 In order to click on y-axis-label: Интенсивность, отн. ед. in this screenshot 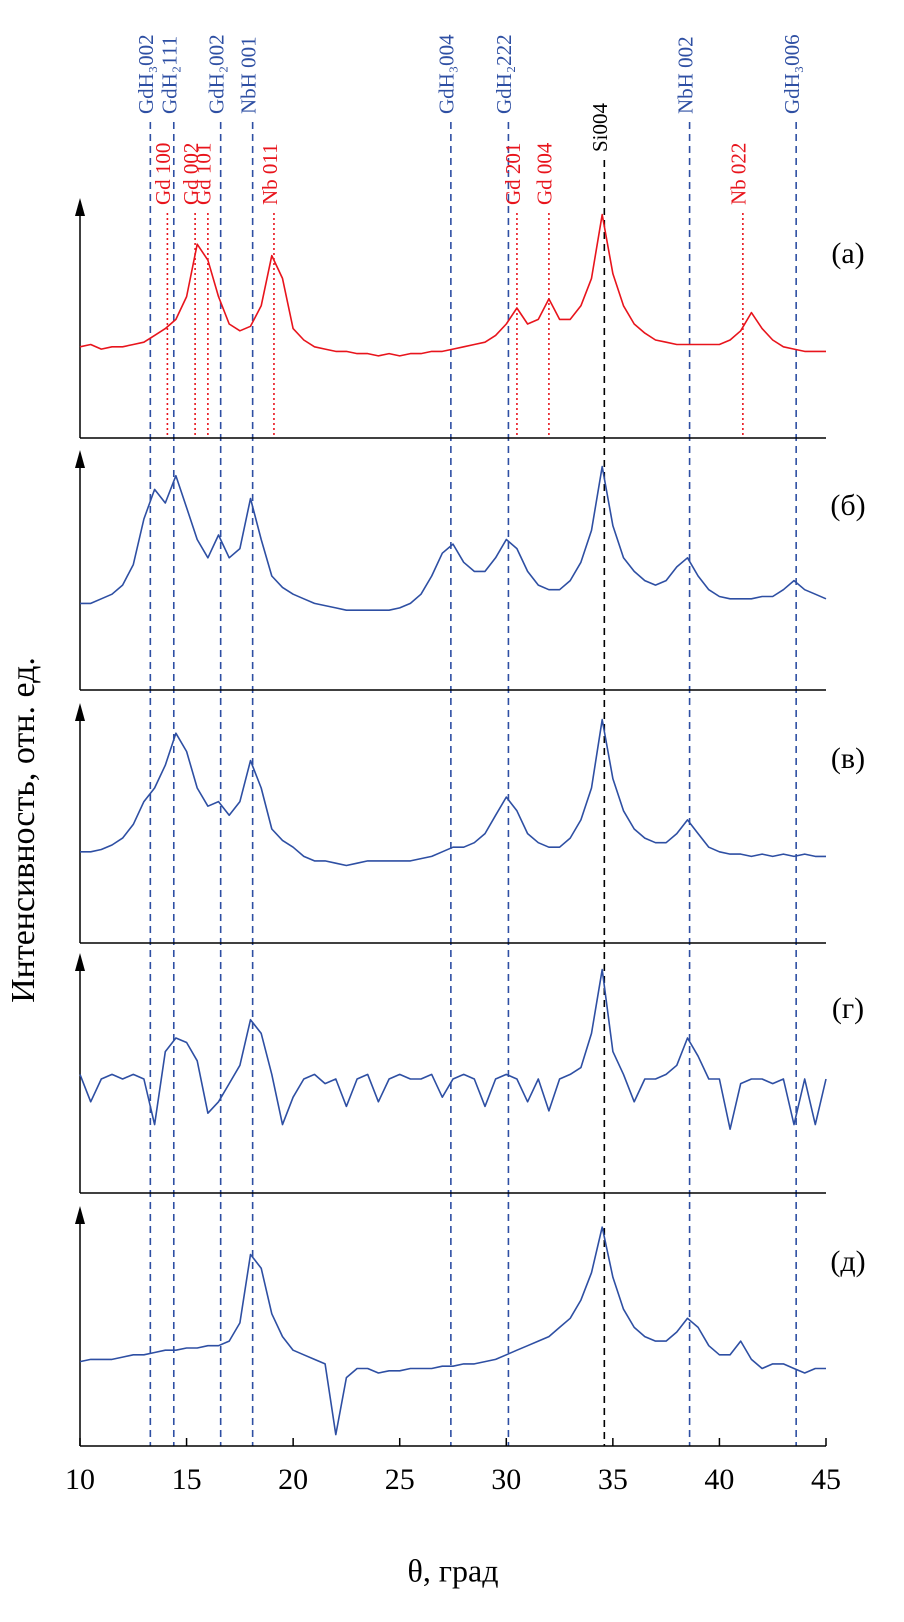, I will do `click(23, 830)`.